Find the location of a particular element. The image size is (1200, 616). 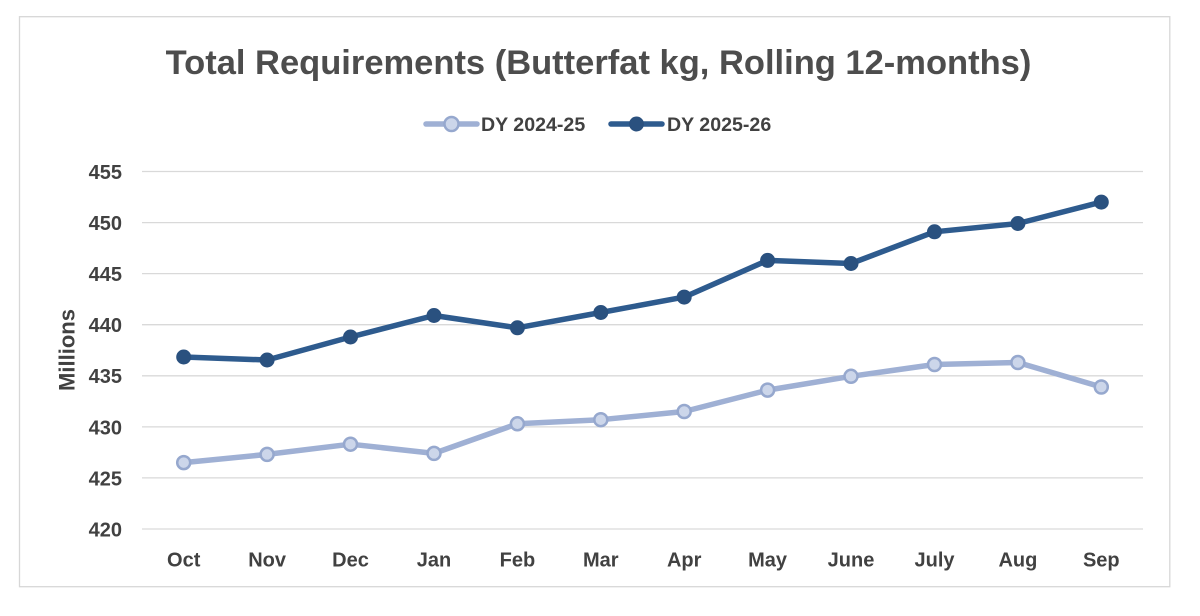

svg-text: June is located at coordinates (851, 561).